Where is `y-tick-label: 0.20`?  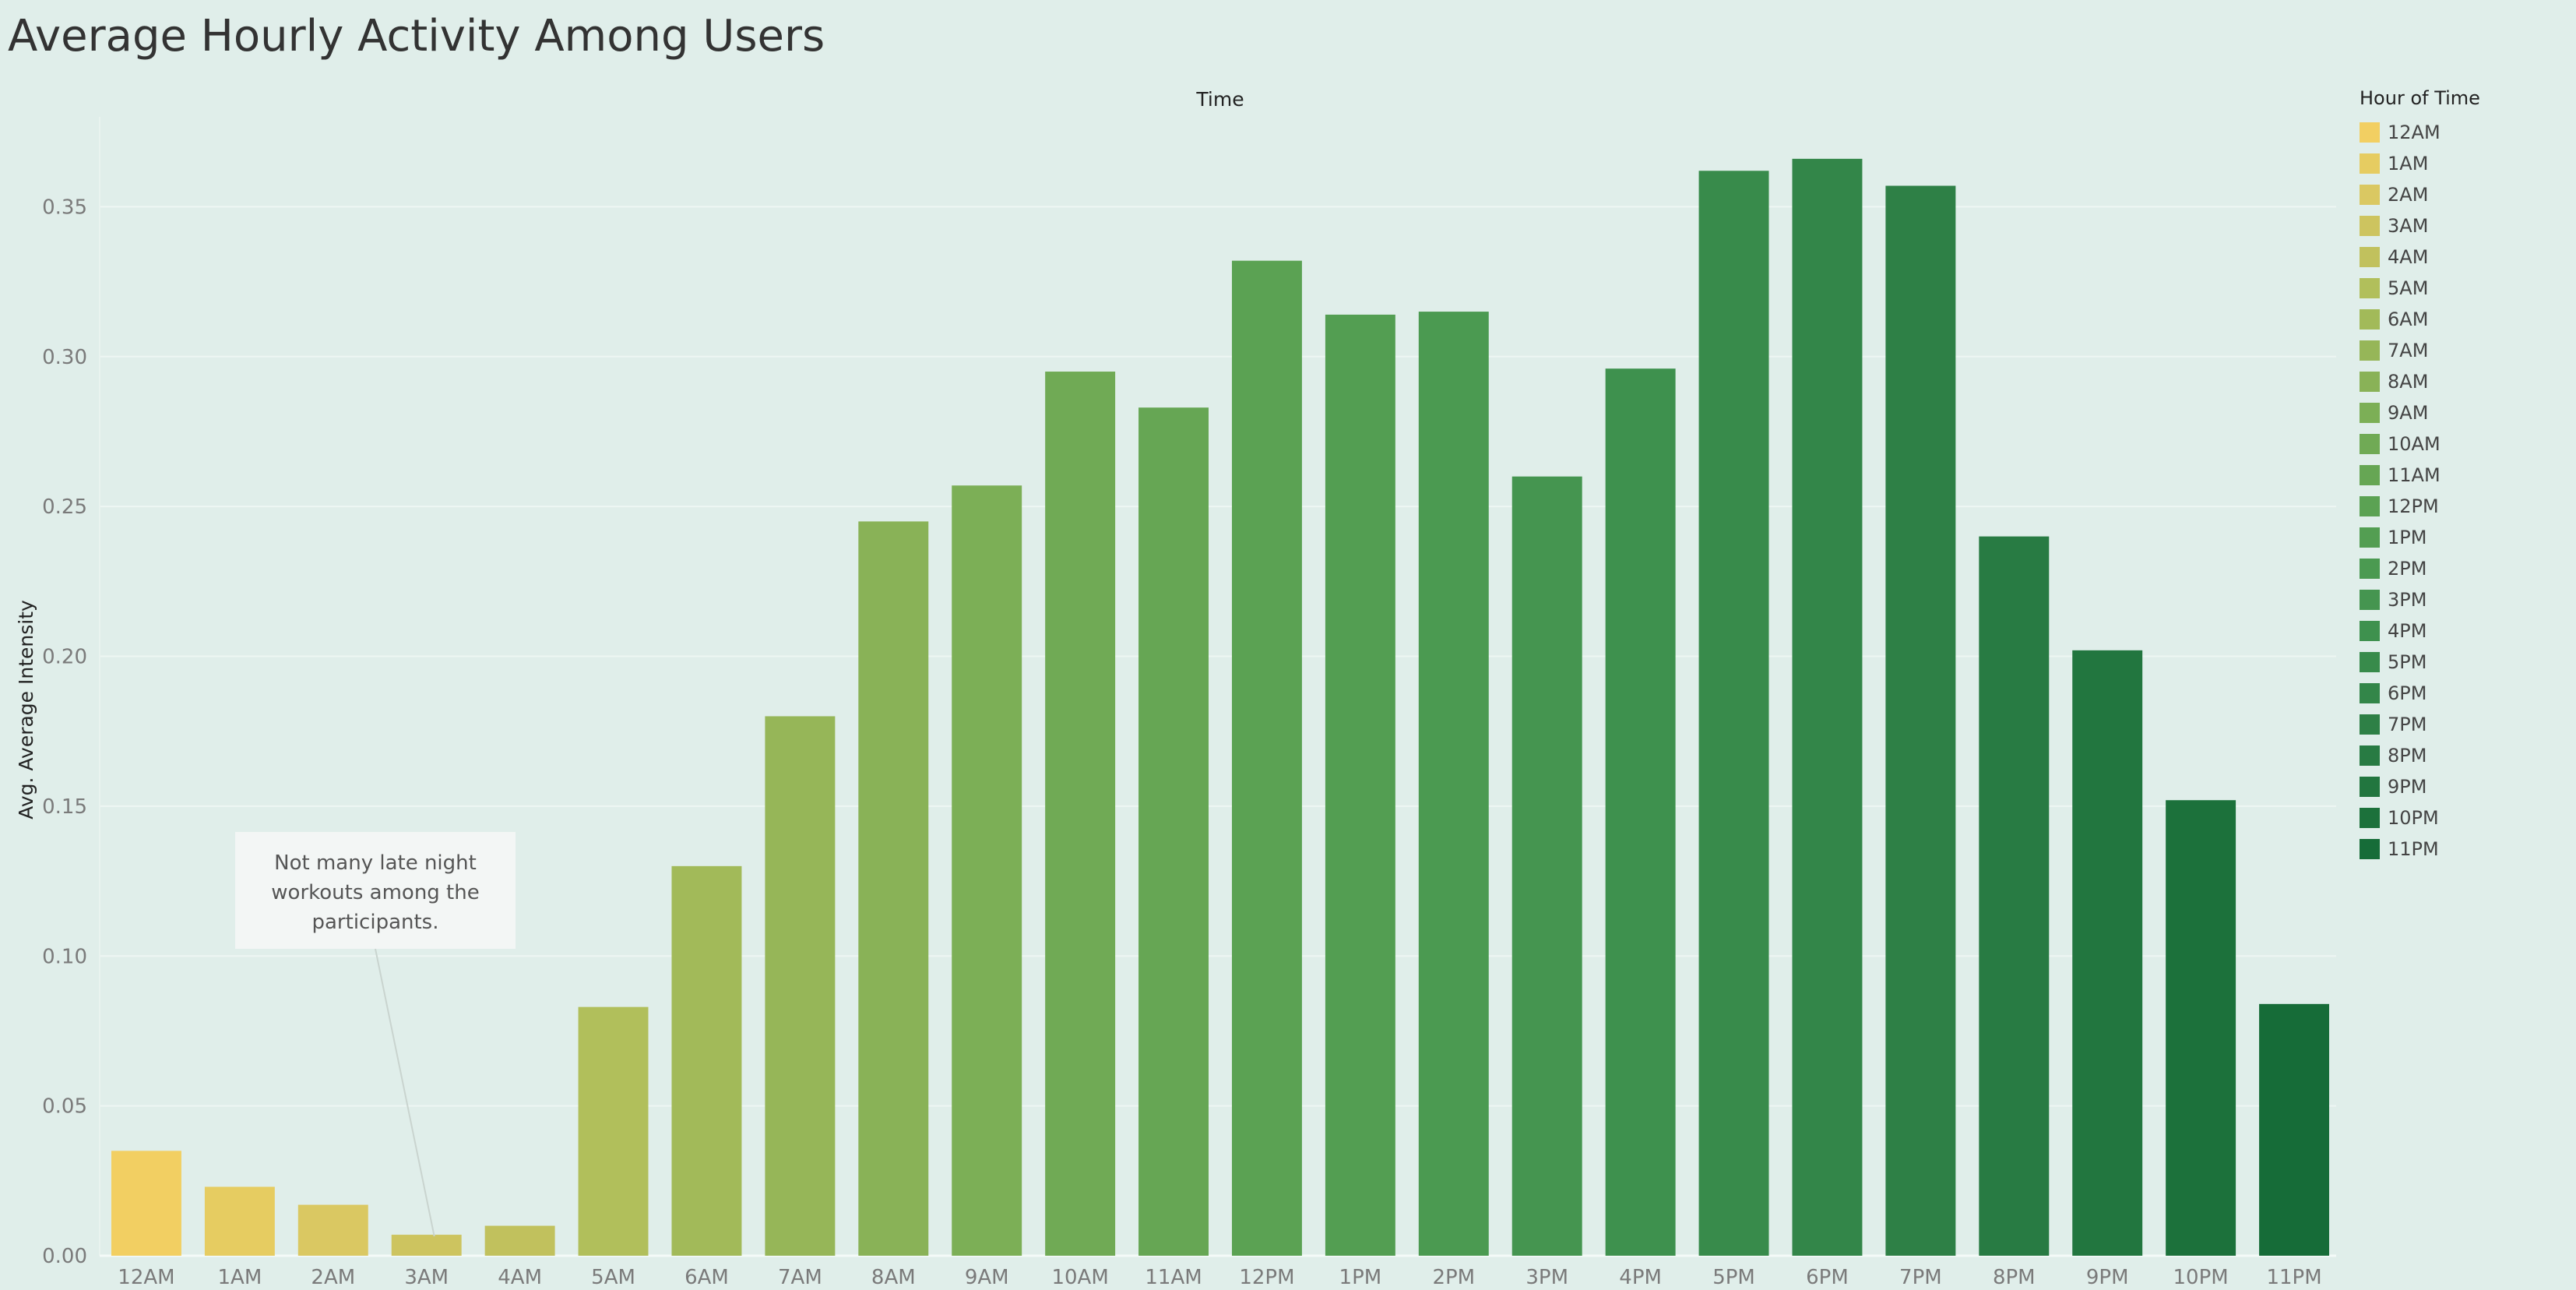
y-tick-label: 0.20 is located at coordinates (64, 657).